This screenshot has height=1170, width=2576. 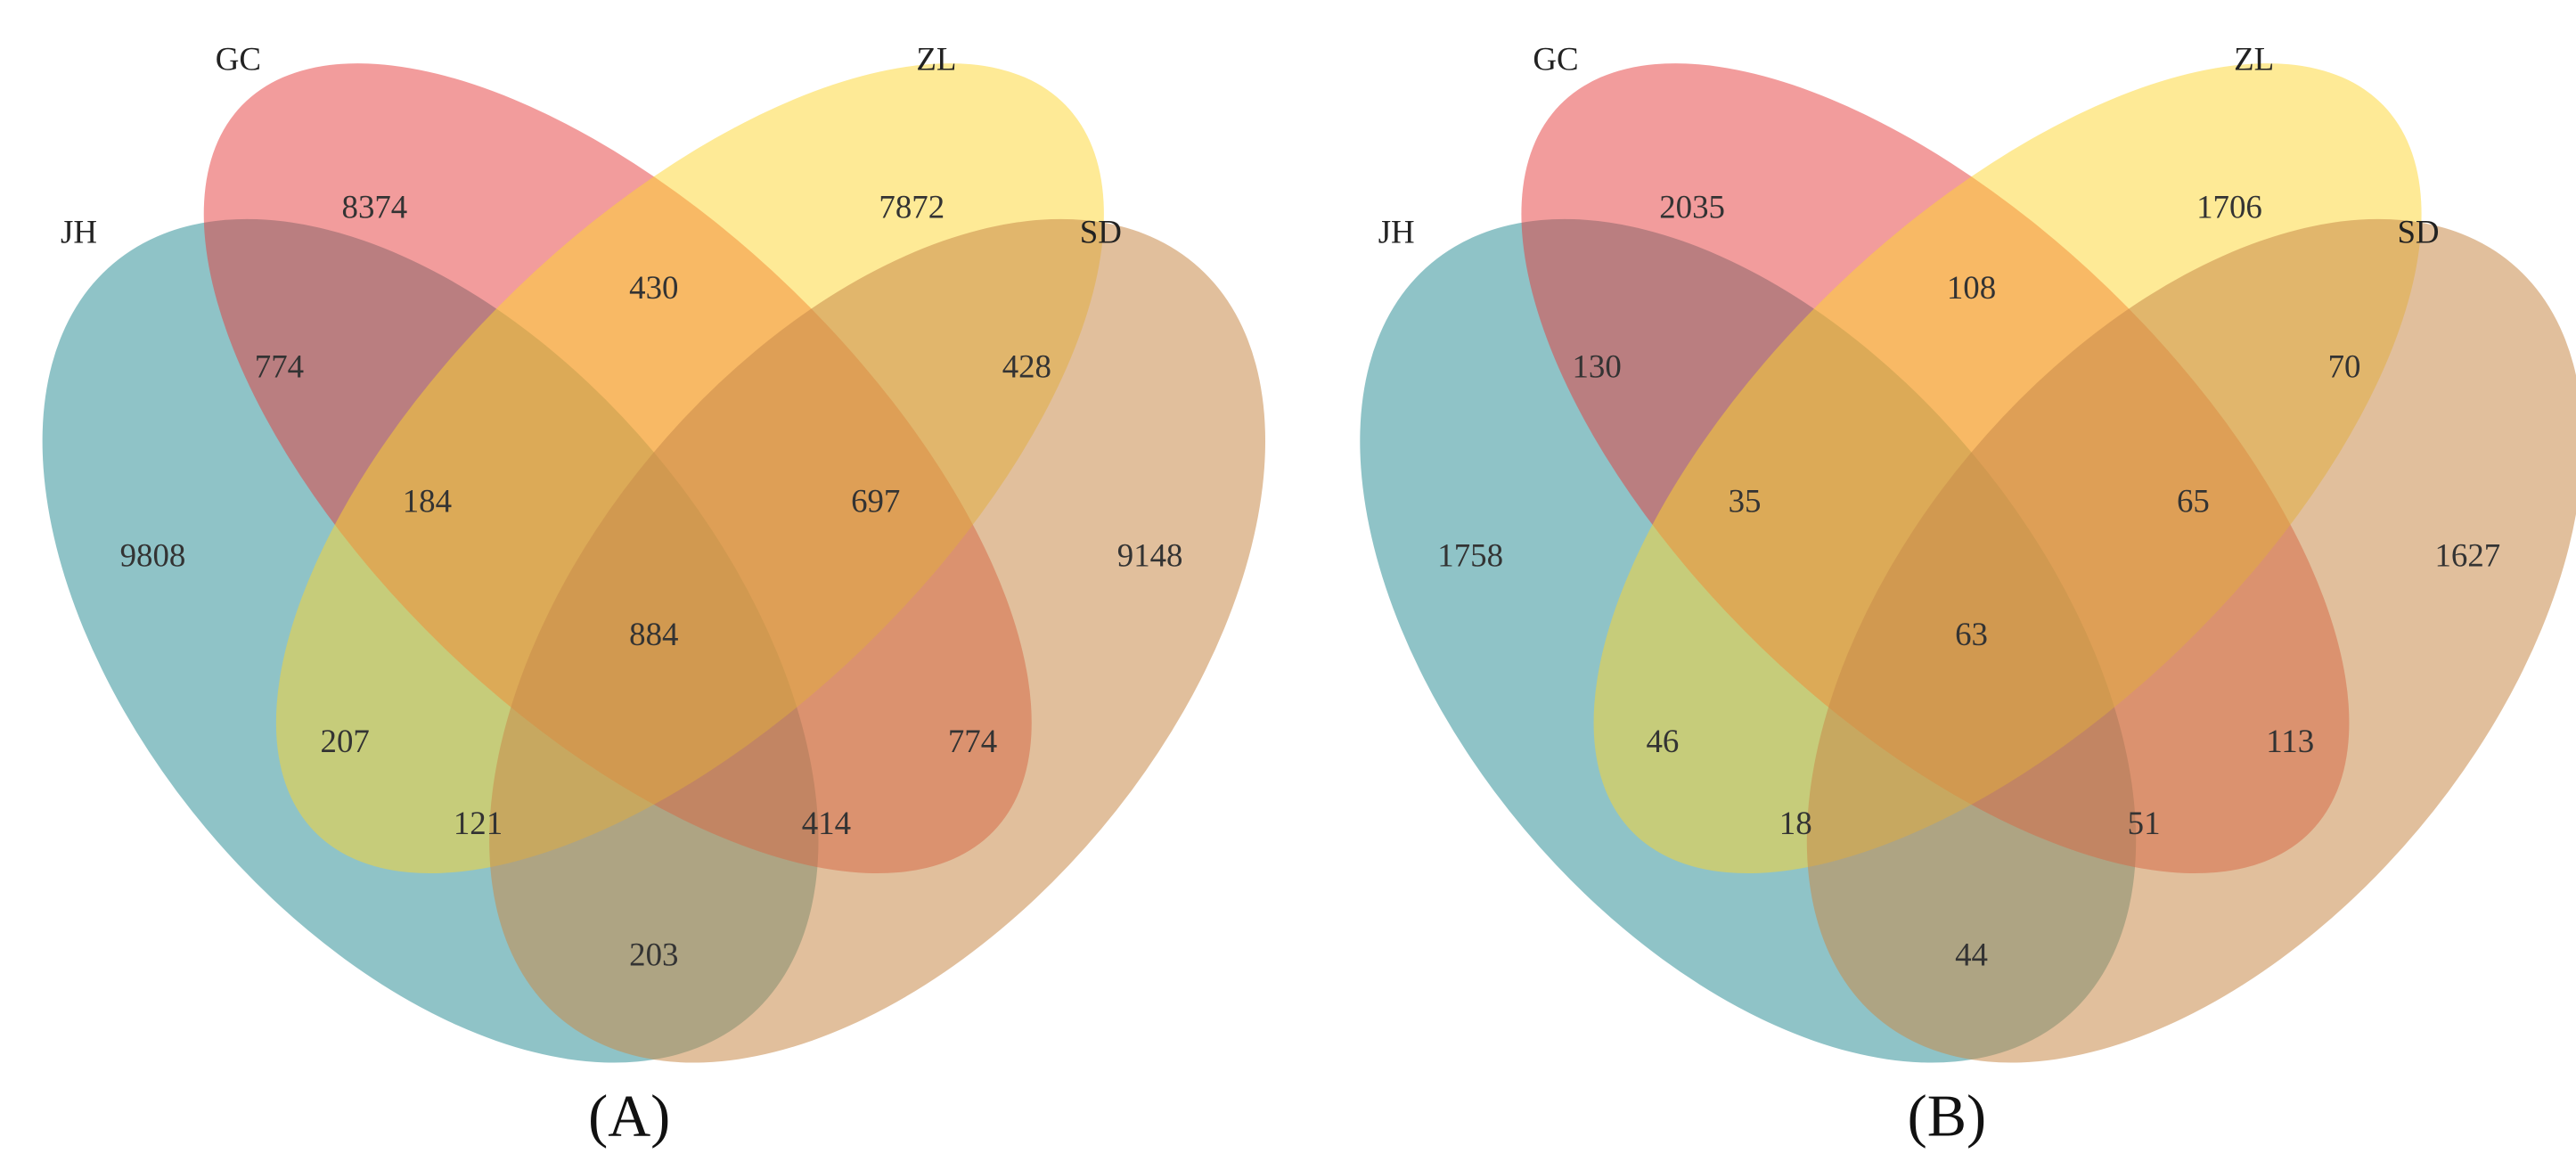 I want to click on region-count: 430, so click(x=653, y=287).